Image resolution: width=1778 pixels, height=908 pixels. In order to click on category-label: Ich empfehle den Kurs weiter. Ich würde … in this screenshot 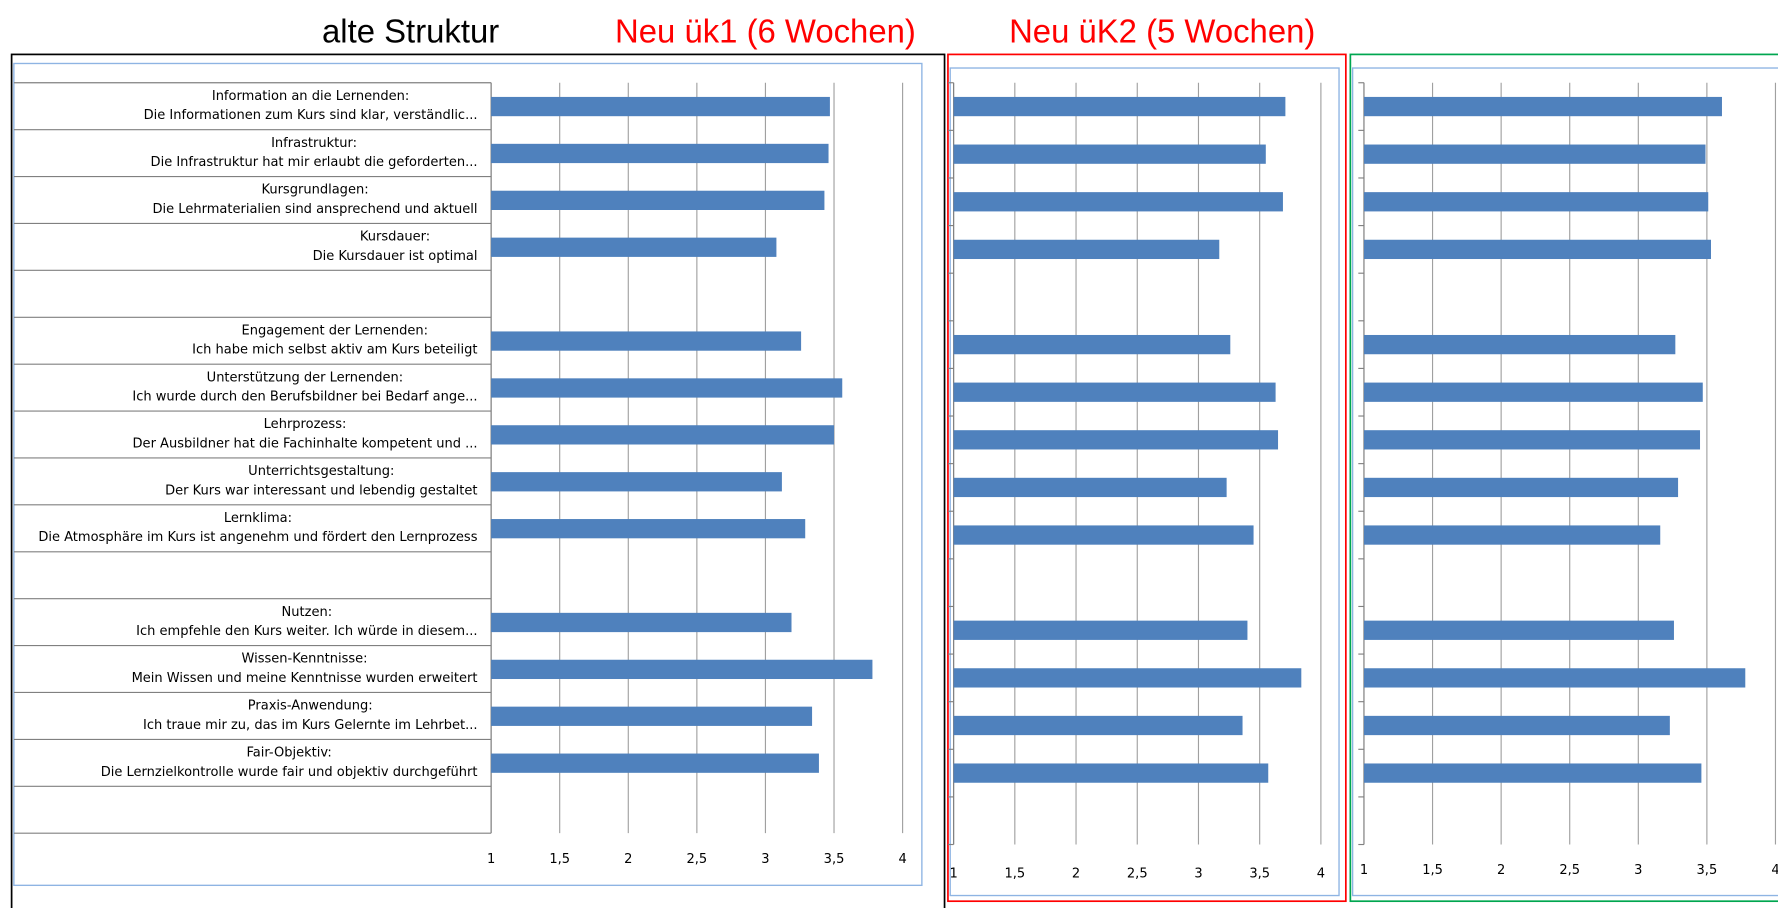, I will do `click(306, 631)`.